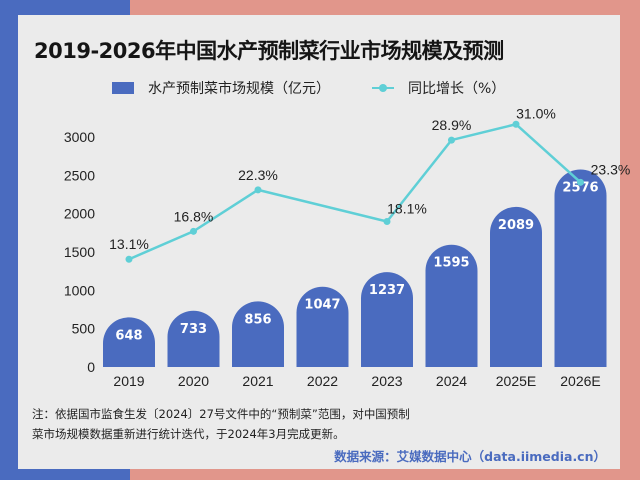  What do you see at coordinates (193, 381) in the screenshot?
I see `x-tick-label: 2020` at bounding box center [193, 381].